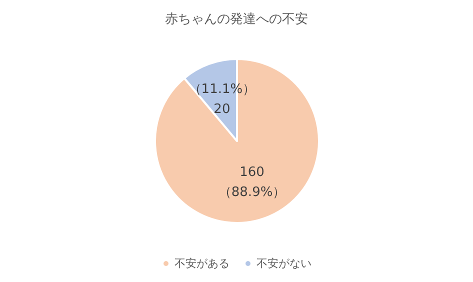  What do you see at coordinates (222, 100) in the screenshot?
I see `data-label: （11.1%） 20` at bounding box center [222, 100].